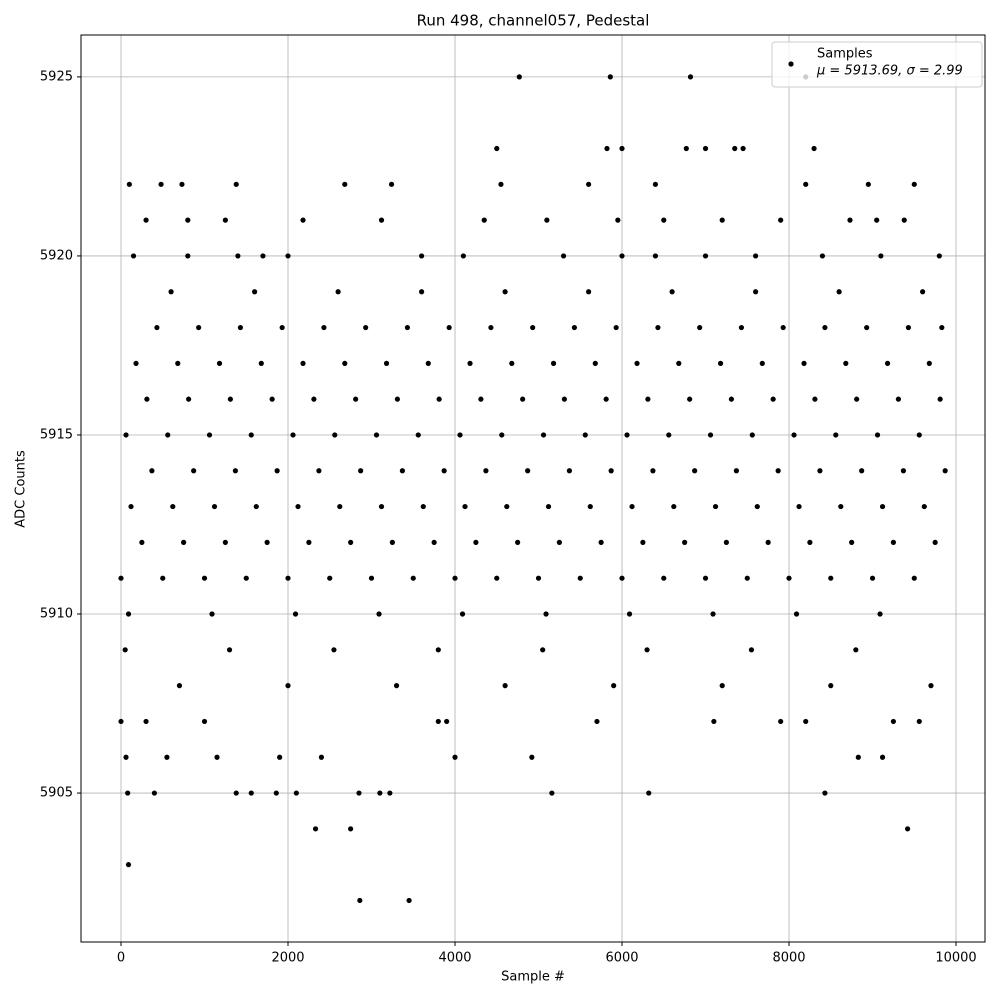 Image resolution: width=1000 pixels, height=1000 pixels. I want to click on y-tick-label: 5915, so click(56, 434).